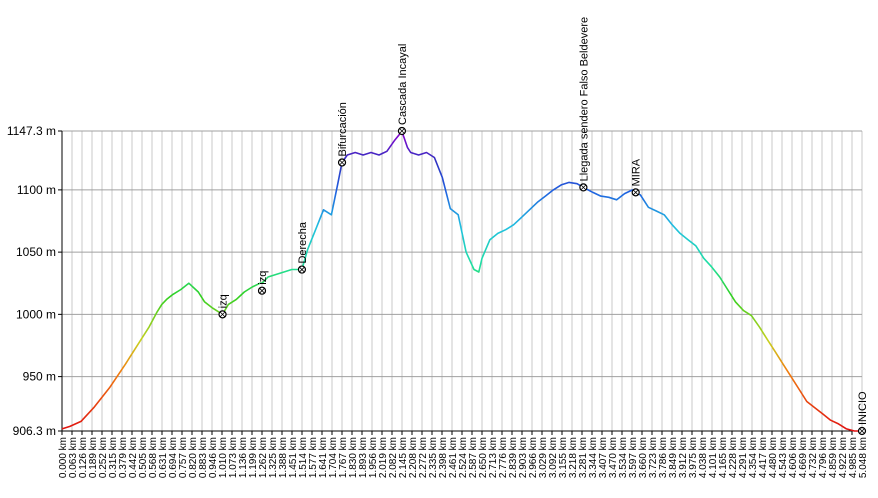 The width and height of the screenshot is (878, 498). I want to click on y-axis-labels: 906.3 m 950 m 1000 m 1050 m 1100 m 1147.3 m, so click(31, 281).